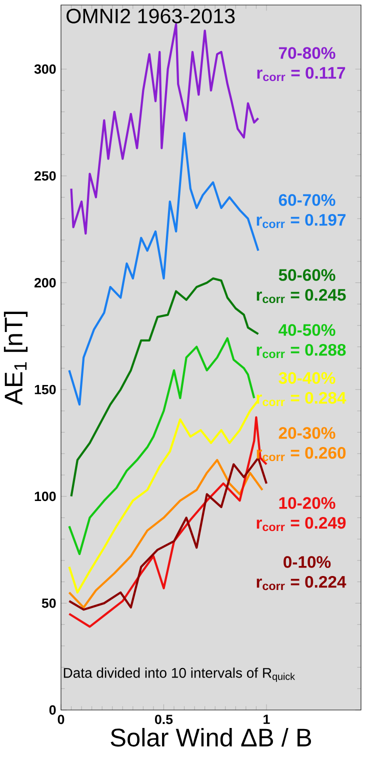  Describe the element at coordinates (267, 719) in the screenshot. I see `x-tick-label: 1` at that location.